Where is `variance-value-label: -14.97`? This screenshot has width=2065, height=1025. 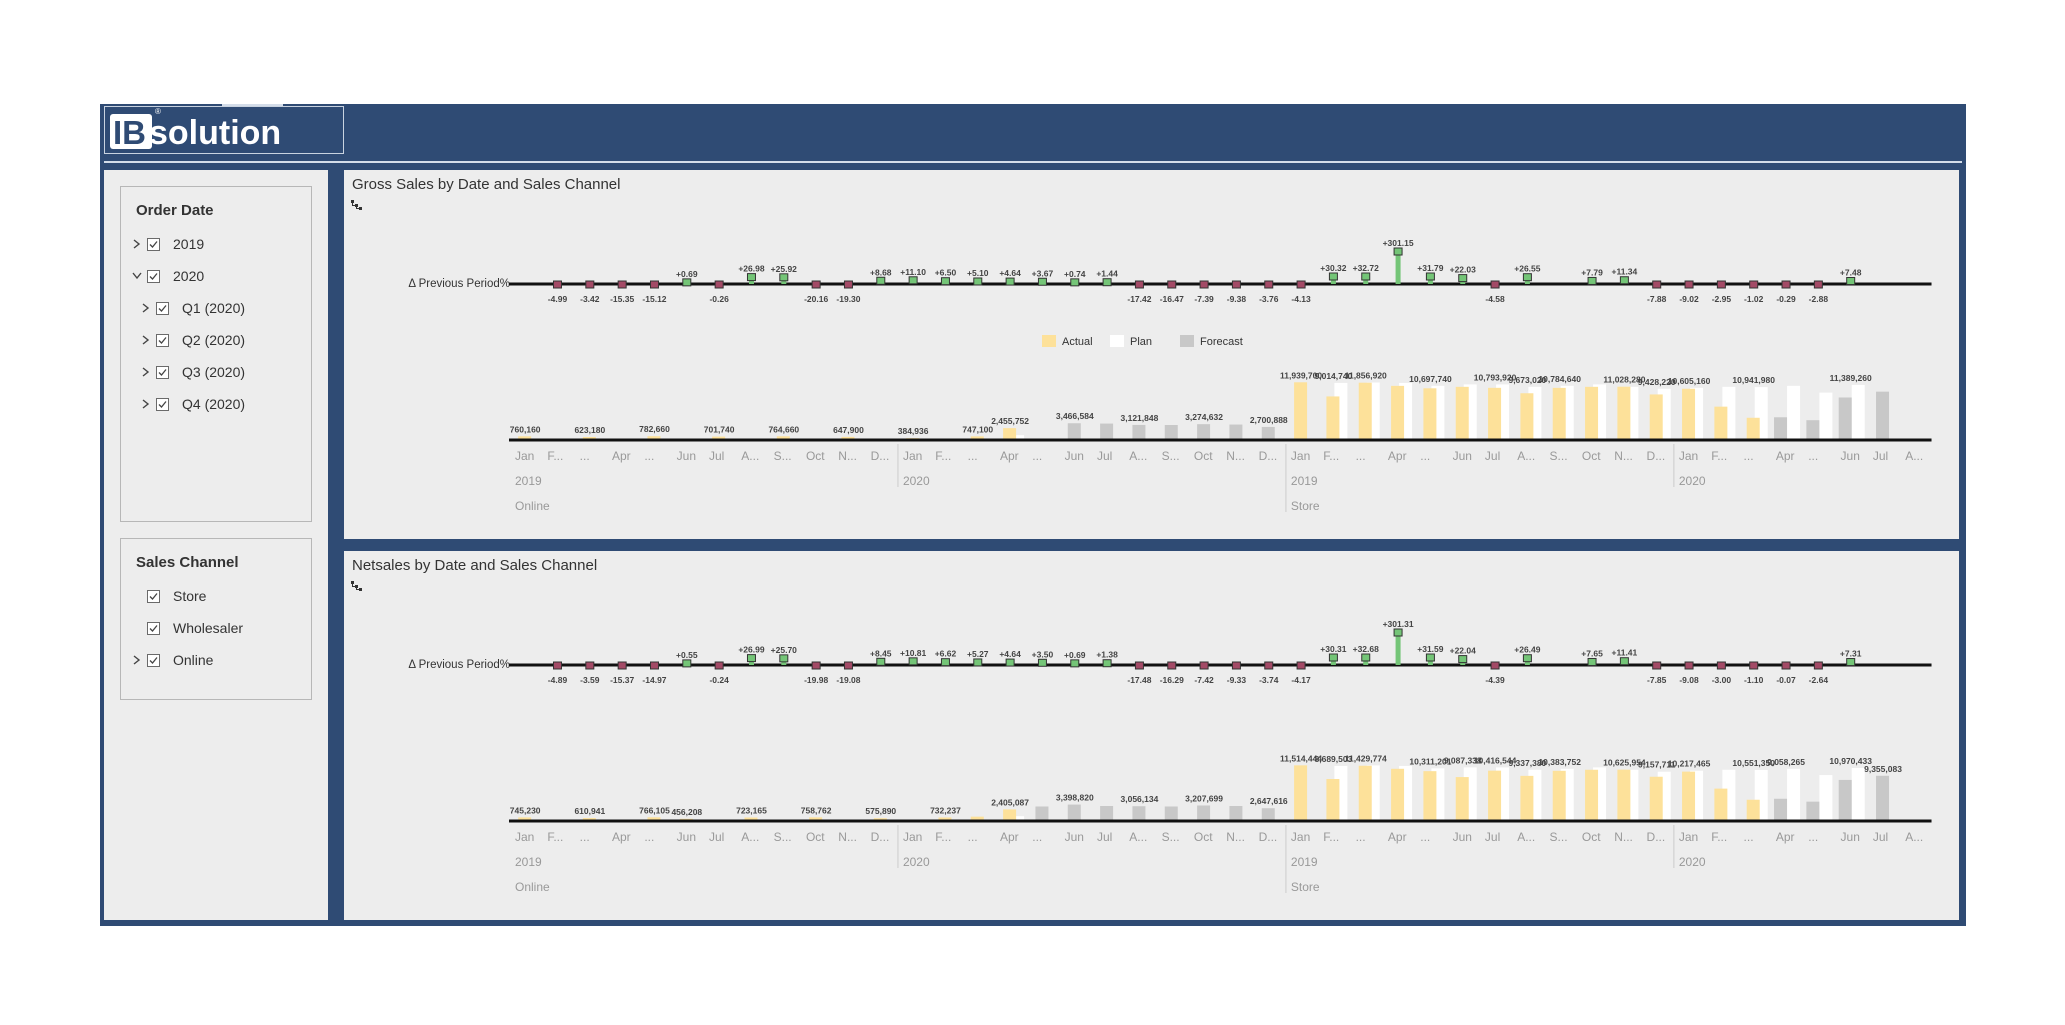
variance-value-label: -14.97 is located at coordinates (654, 680).